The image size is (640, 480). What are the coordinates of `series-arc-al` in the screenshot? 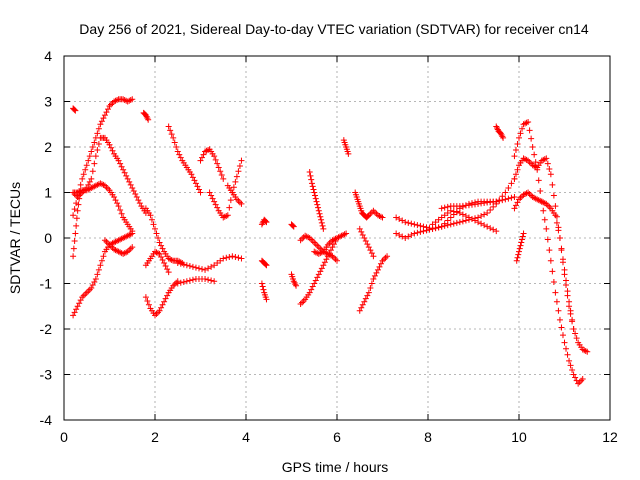 It's located at (544, 260).